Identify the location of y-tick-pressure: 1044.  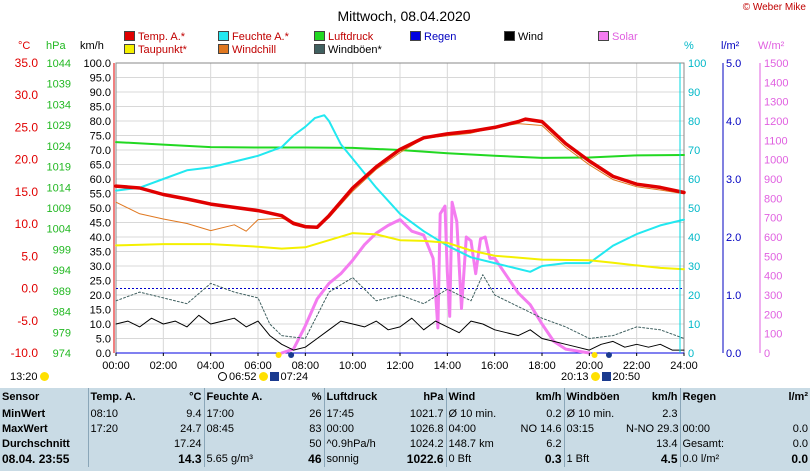
(59, 64).